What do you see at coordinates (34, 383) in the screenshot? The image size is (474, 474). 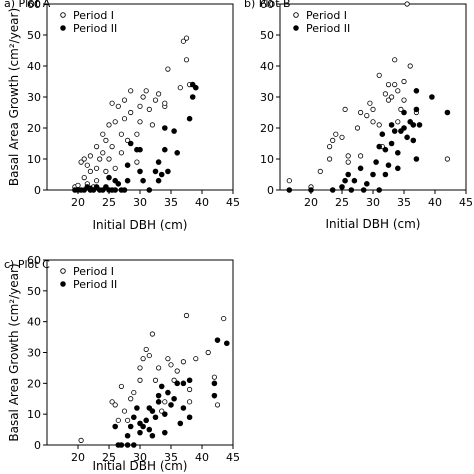 I see `y-tick-label: 20` at bounding box center [34, 383].